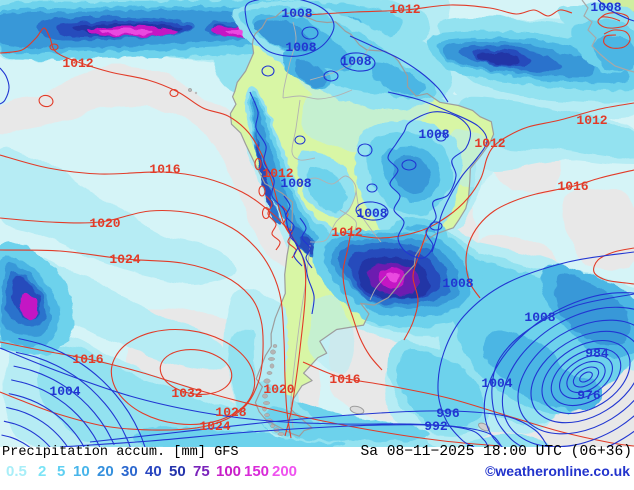 The image size is (634, 490). I want to click on svg-text: 1028, so click(230, 412).